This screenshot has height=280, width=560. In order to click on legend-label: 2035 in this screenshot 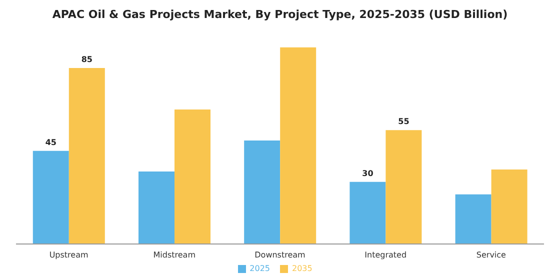, I will do `click(302, 268)`.